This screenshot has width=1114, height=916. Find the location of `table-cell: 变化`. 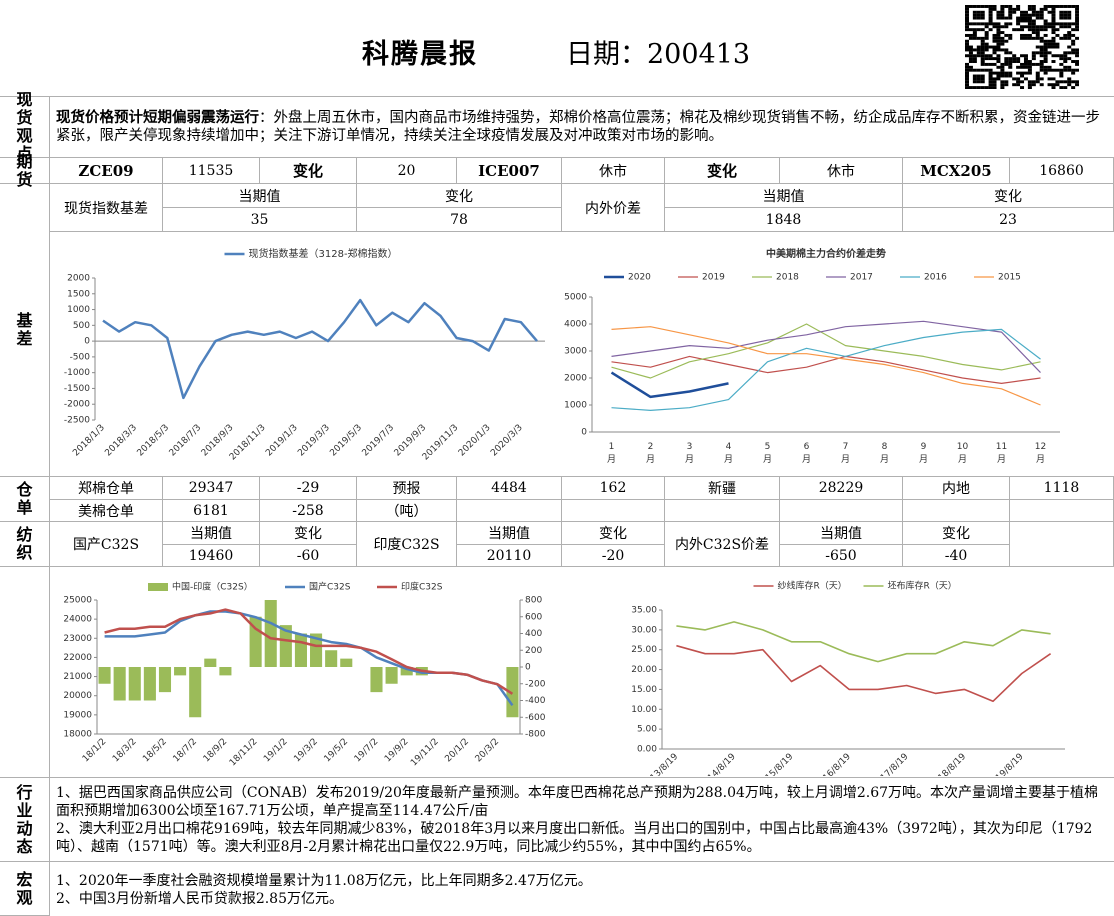

table-cell: 变化 is located at coordinates (459, 196).